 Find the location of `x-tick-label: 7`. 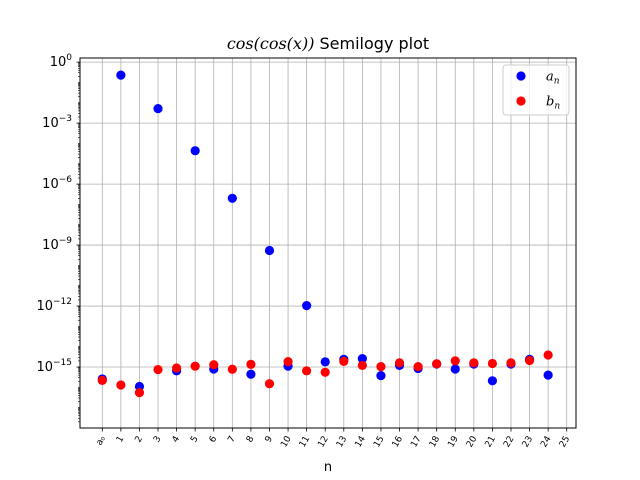

x-tick-label: 7 is located at coordinates (232, 440).